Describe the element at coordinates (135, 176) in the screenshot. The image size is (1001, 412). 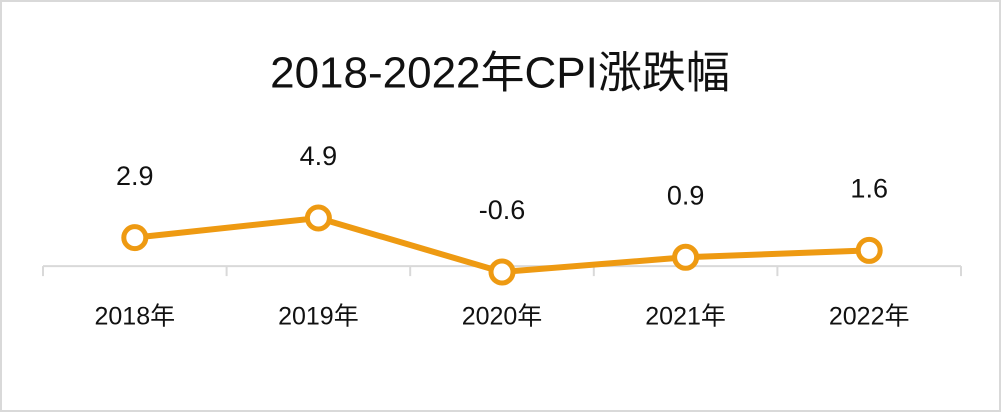
I see `data-label: 2.9` at that location.